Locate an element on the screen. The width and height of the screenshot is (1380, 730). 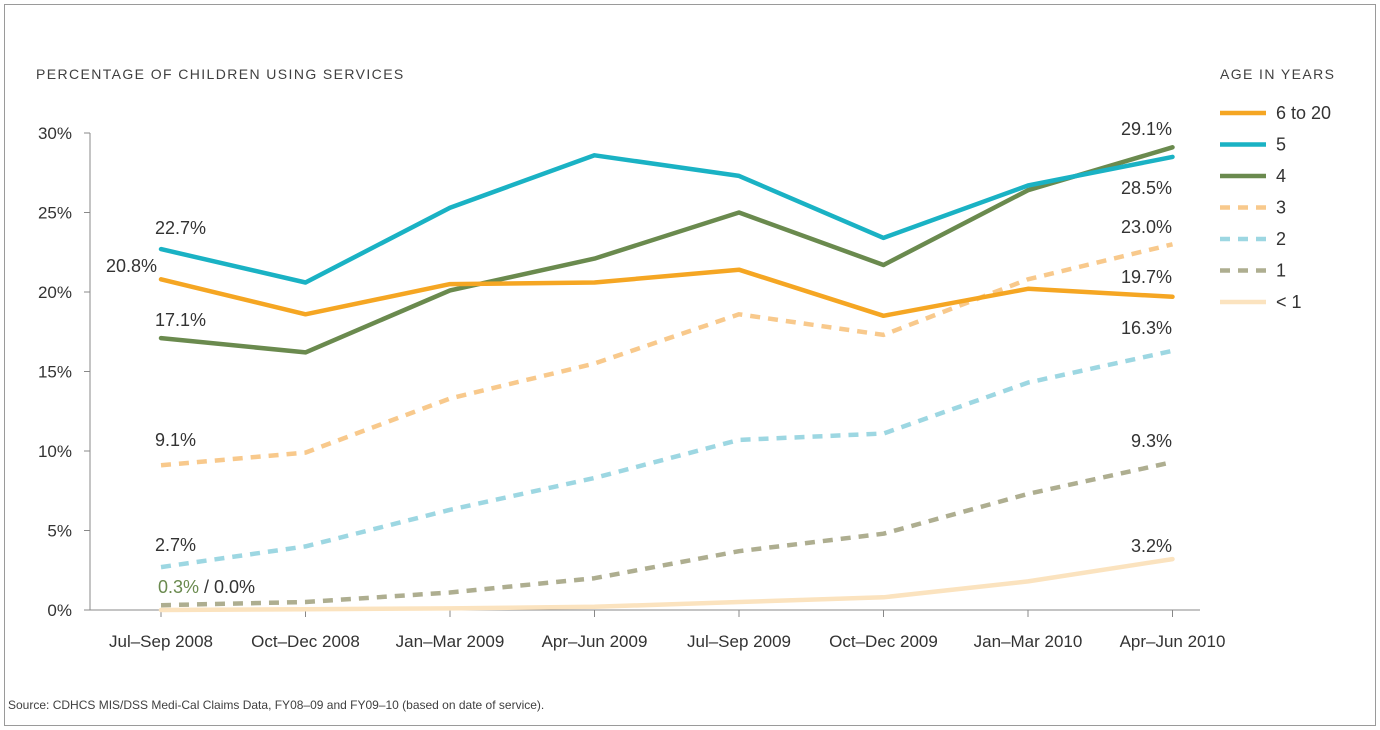
data-label: 22.7% is located at coordinates (180, 228).